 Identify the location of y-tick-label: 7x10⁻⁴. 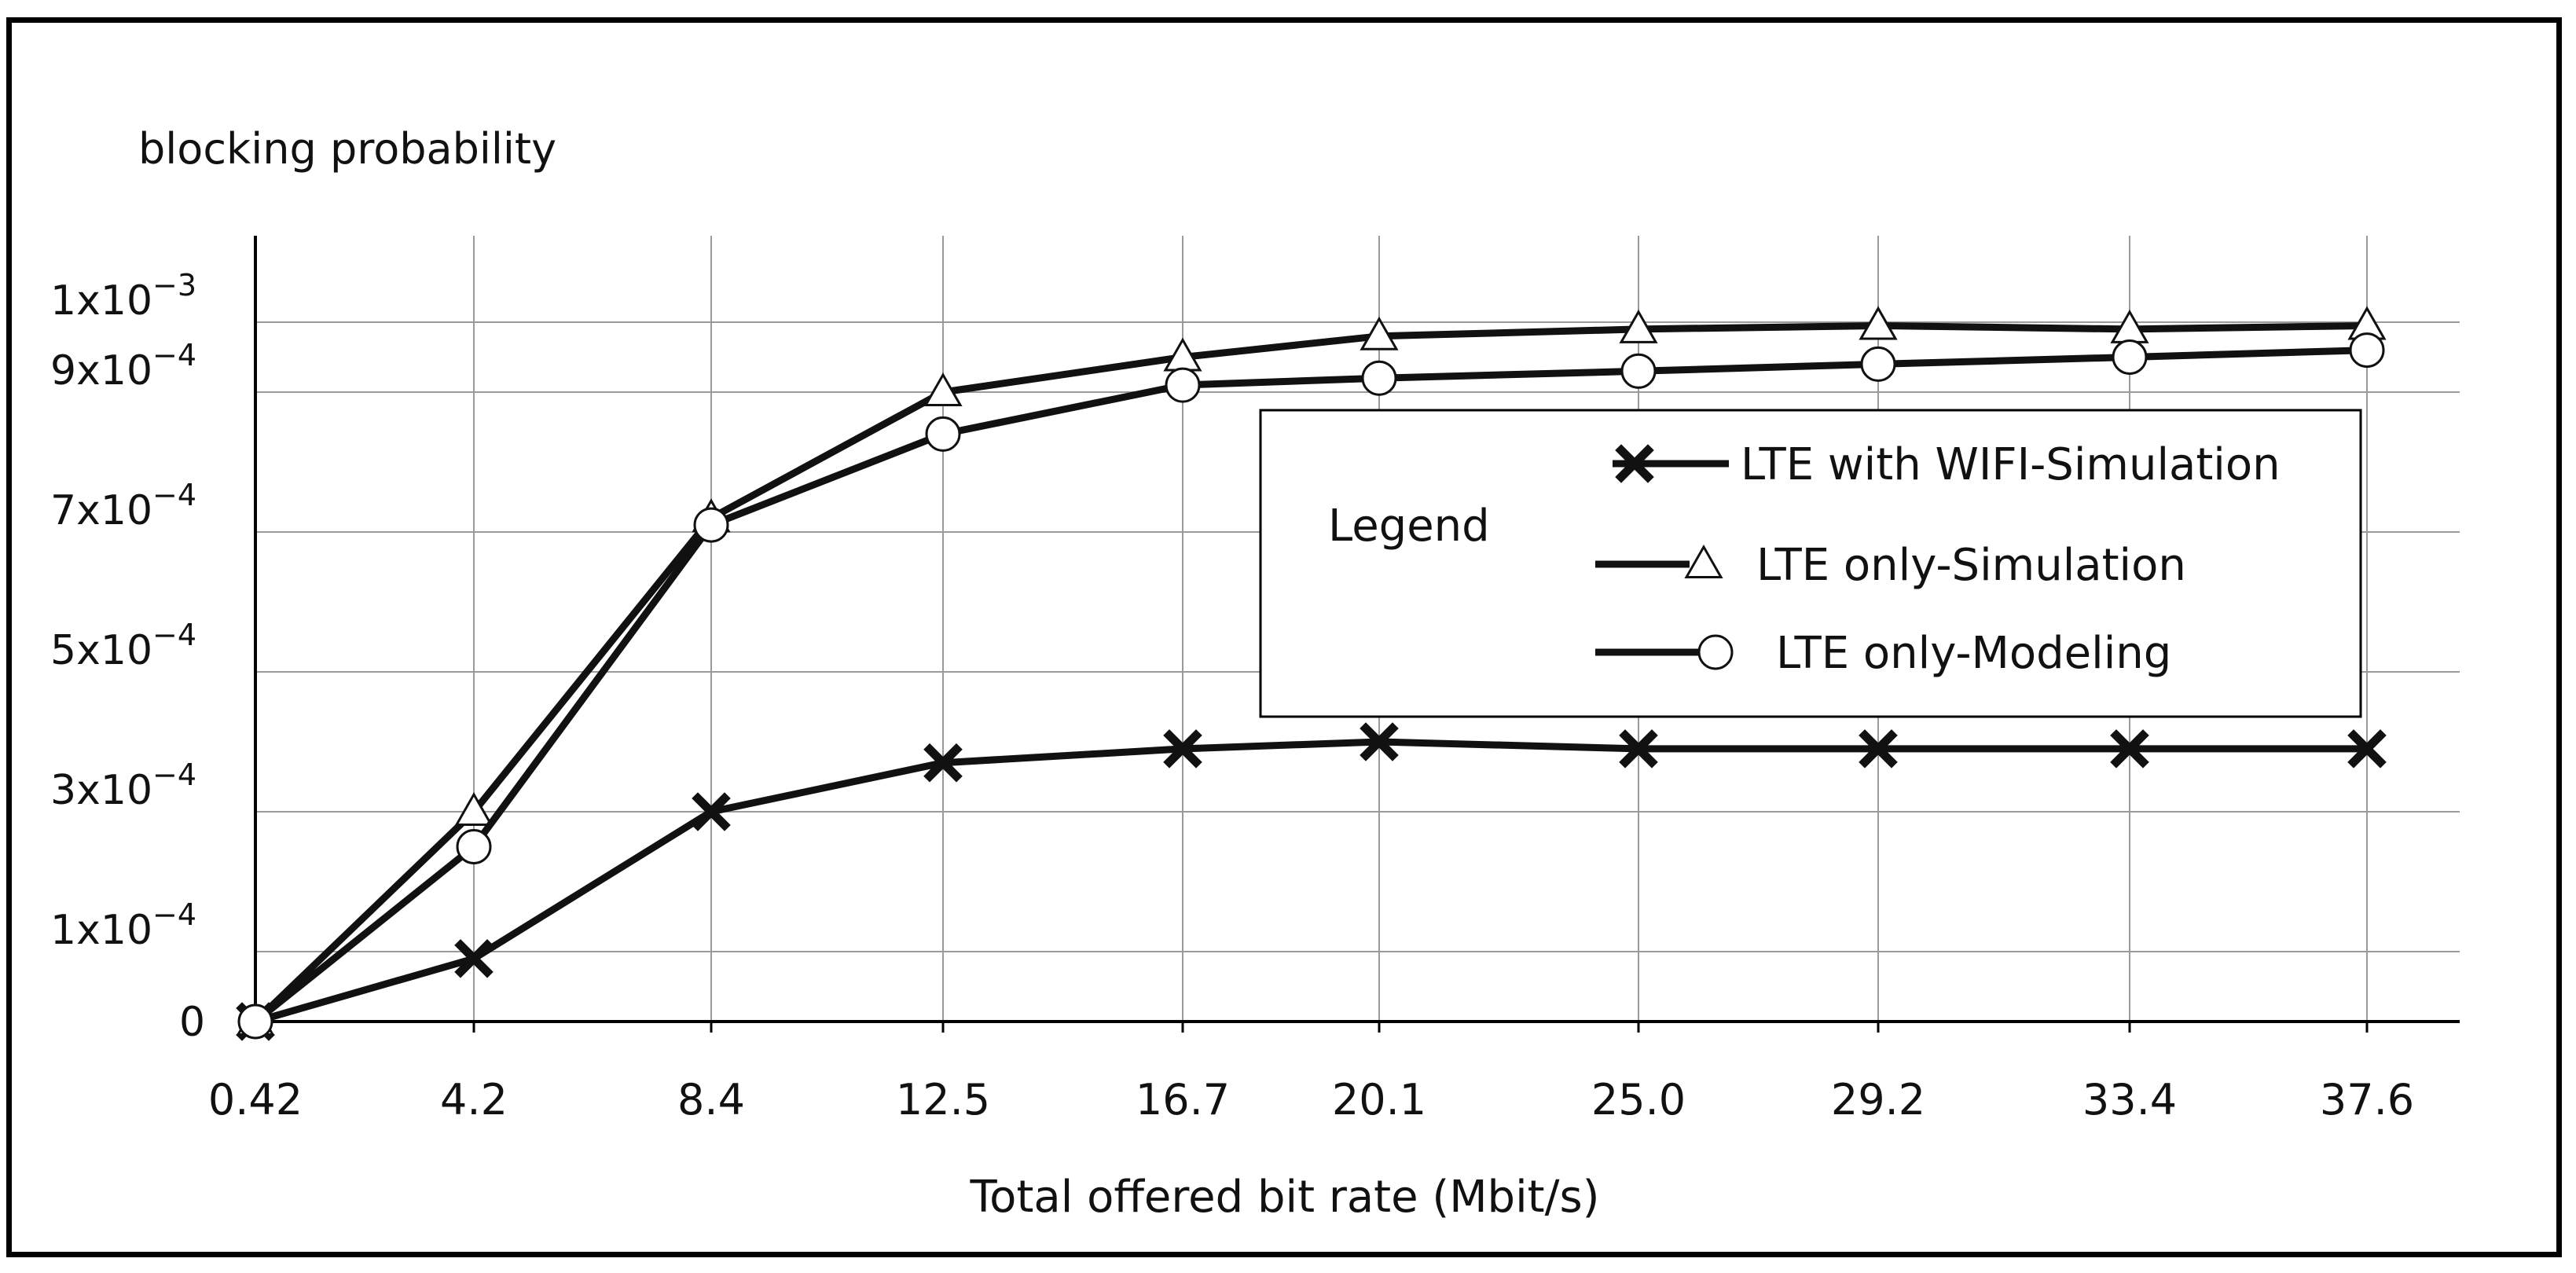
(123, 506).